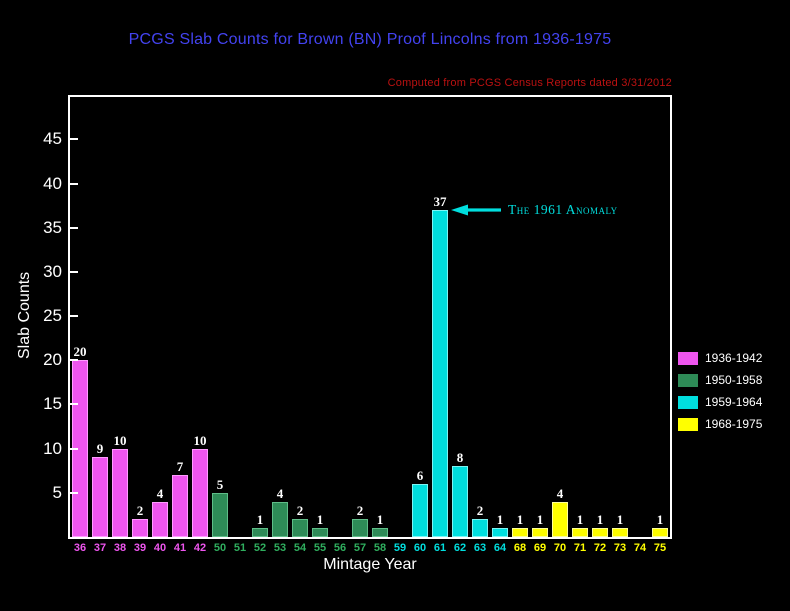 The width and height of the screenshot is (790, 611). I want to click on x-tick-label: 42, so click(200, 548).